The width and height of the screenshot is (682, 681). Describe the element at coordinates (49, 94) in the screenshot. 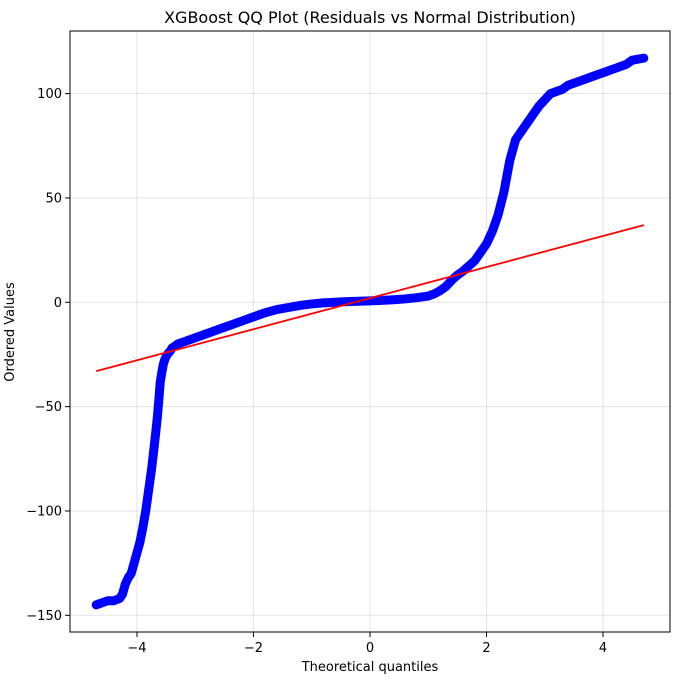

I see `y-tick-label: 100` at that location.